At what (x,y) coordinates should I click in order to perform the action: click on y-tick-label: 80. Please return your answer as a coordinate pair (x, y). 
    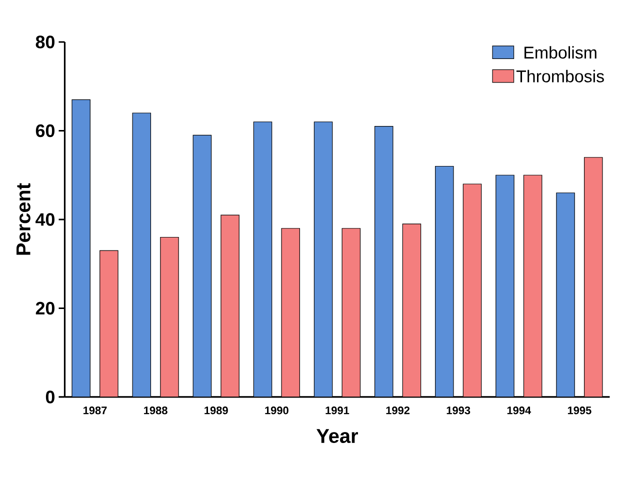
    Looking at the image, I should click on (45, 42).